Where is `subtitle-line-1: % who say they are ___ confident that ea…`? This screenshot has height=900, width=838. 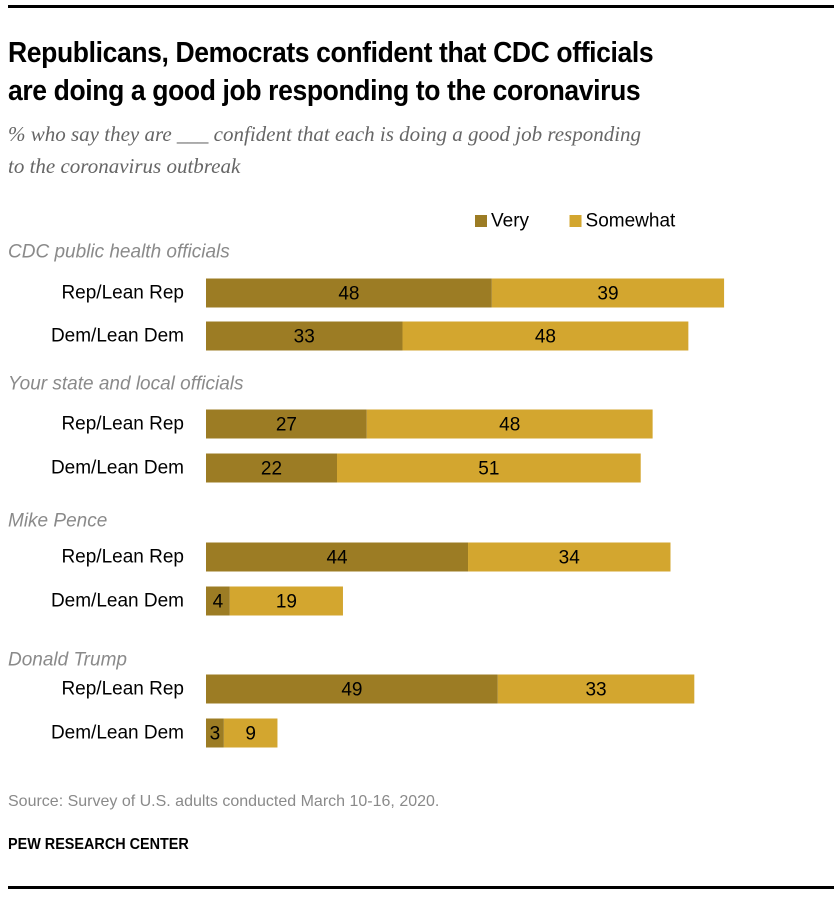 subtitle-line-1: % who say they are ___ confident that ea… is located at coordinates (325, 134).